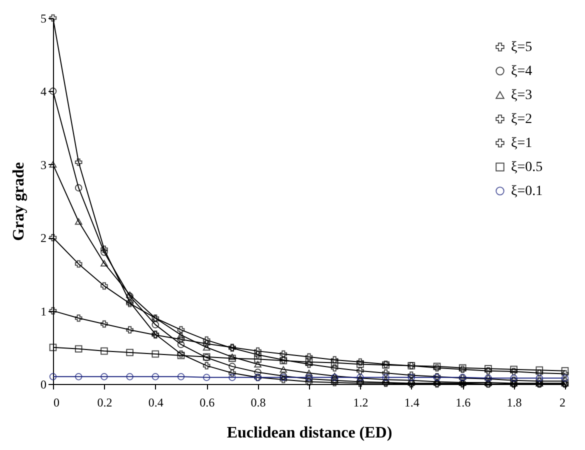 This screenshot has width=585, height=450. Describe the element at coordinates (309, 433) in the screenshot. I see `x-axis-title: Euclidean distance (ED)` at that location.